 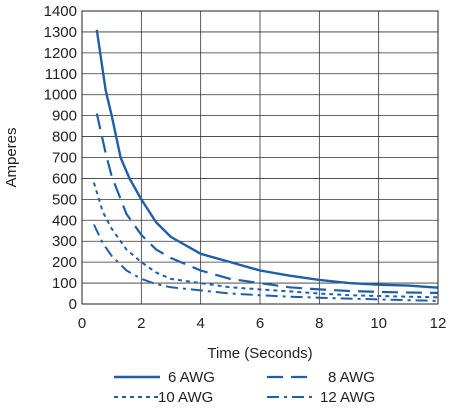 What do you see at coordinates (64, 178) in the screenshot?
I see `y-tick-label: 600` at bounding box center [64, 178].